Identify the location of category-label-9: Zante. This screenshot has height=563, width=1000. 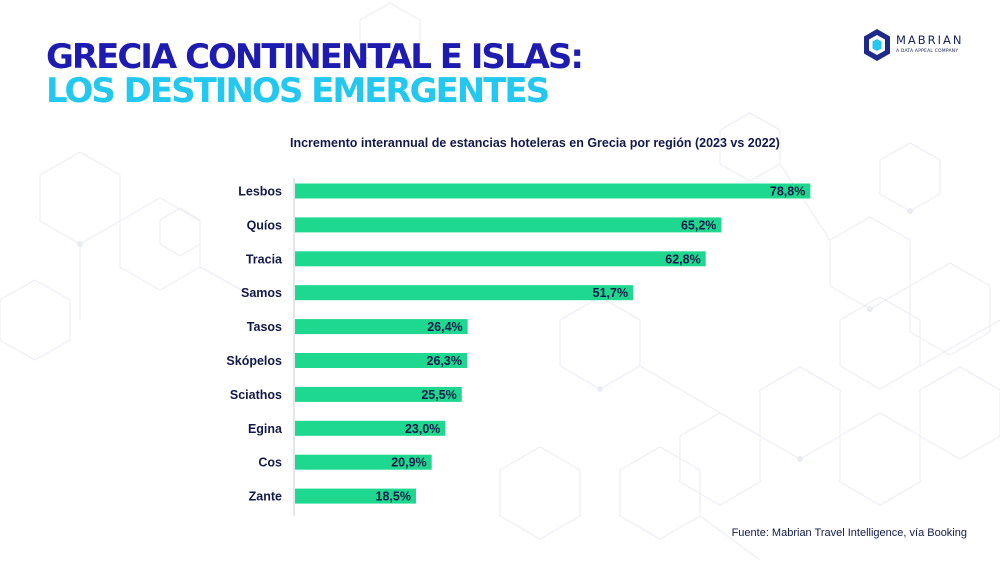
(265, 497).